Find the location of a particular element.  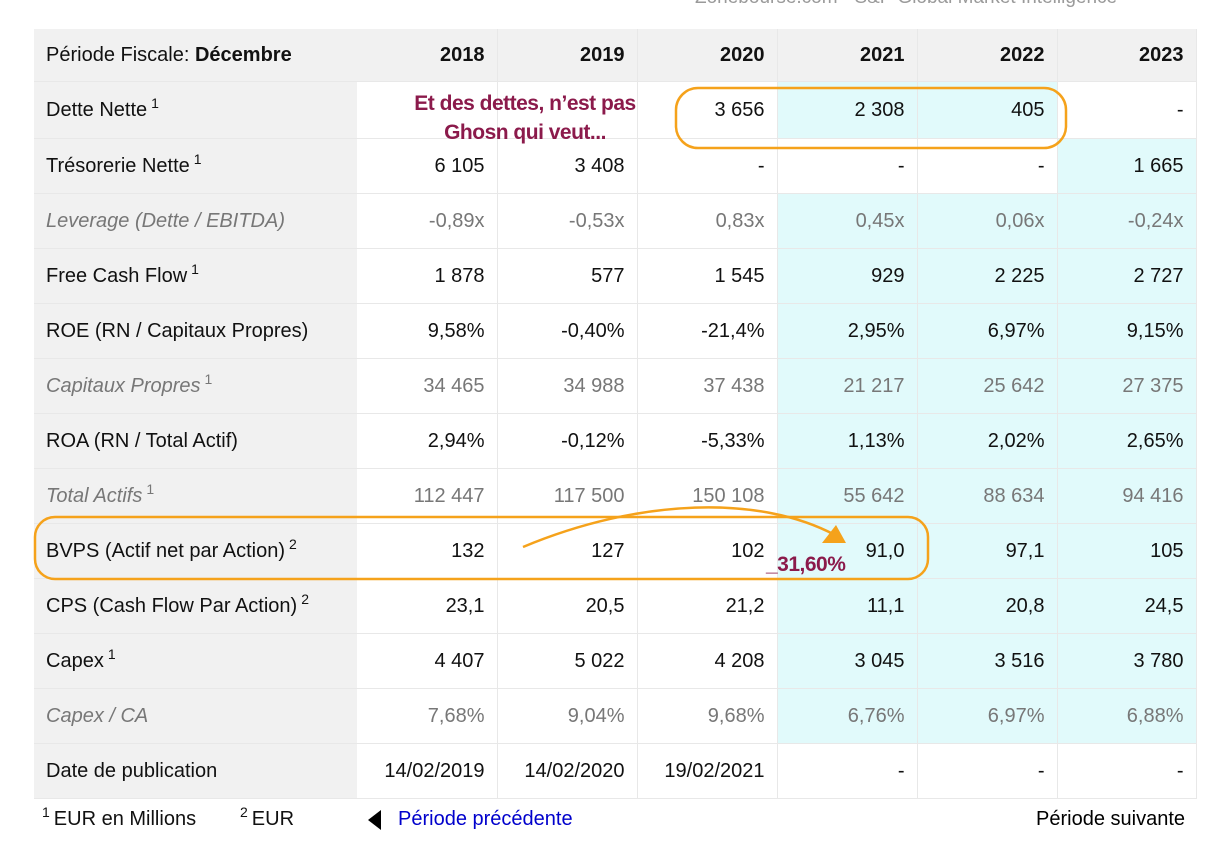

table-cell: 2,65% is located at coordinates (1127, 441).